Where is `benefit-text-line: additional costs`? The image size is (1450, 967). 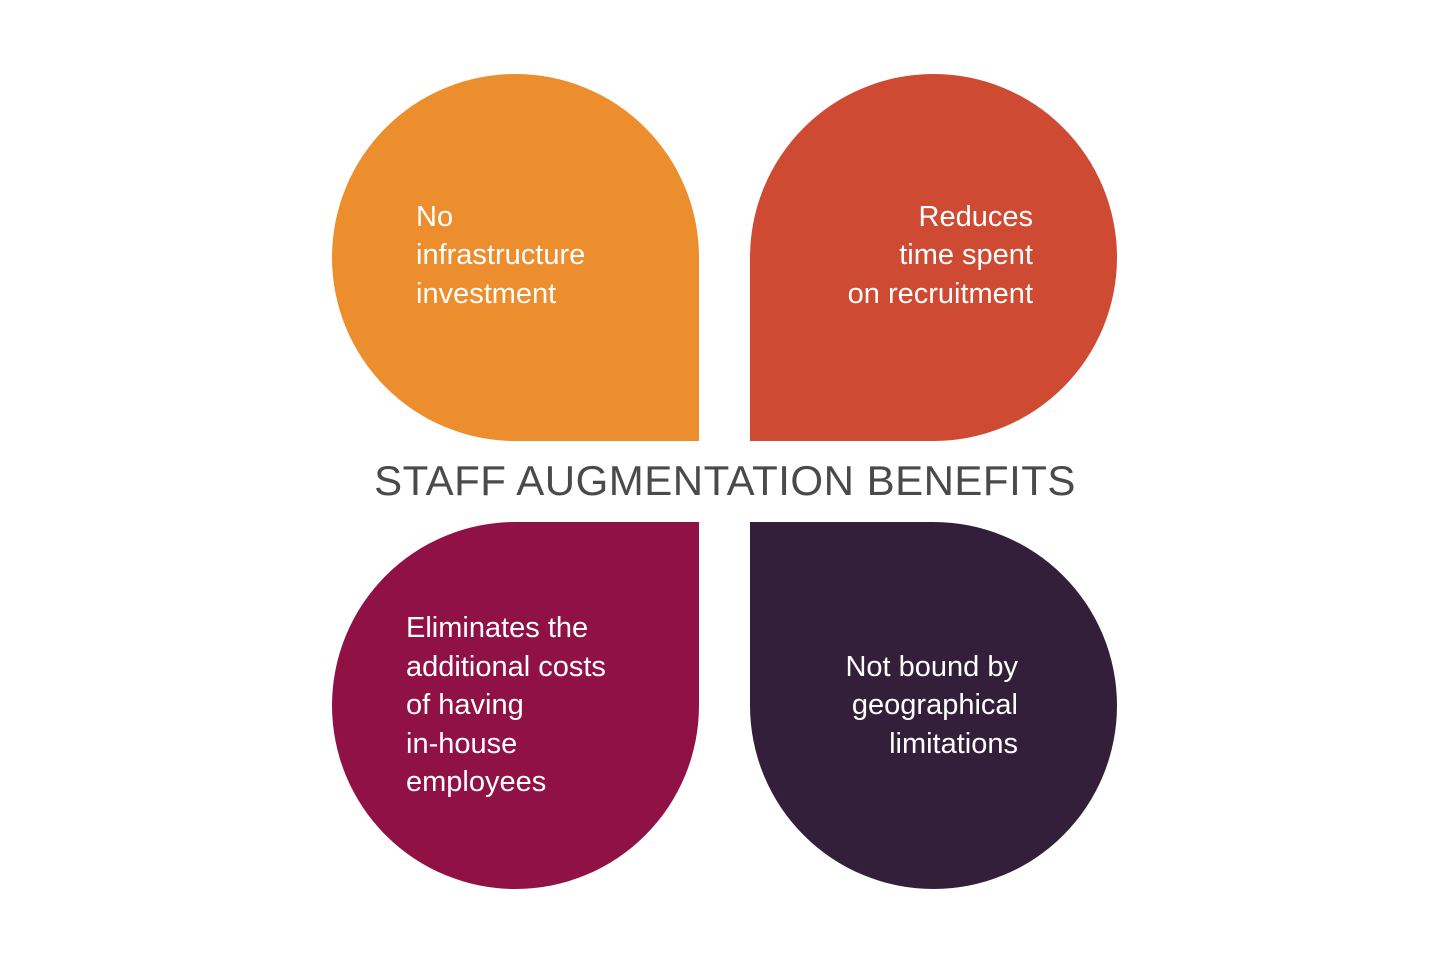
benefit-text-line: additional costs is located at coordinates (506, 666).